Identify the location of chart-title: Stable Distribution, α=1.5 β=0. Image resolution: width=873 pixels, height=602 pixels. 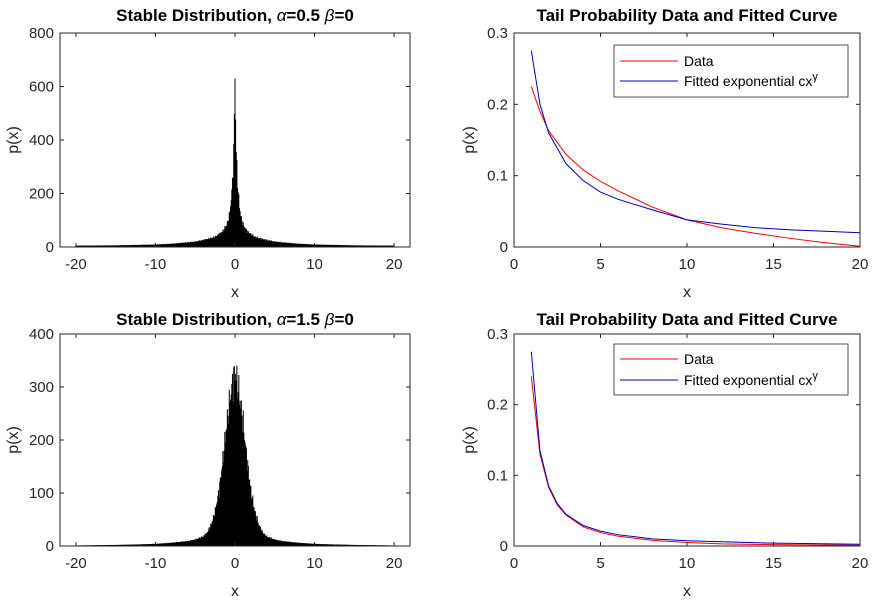
(235, 319).